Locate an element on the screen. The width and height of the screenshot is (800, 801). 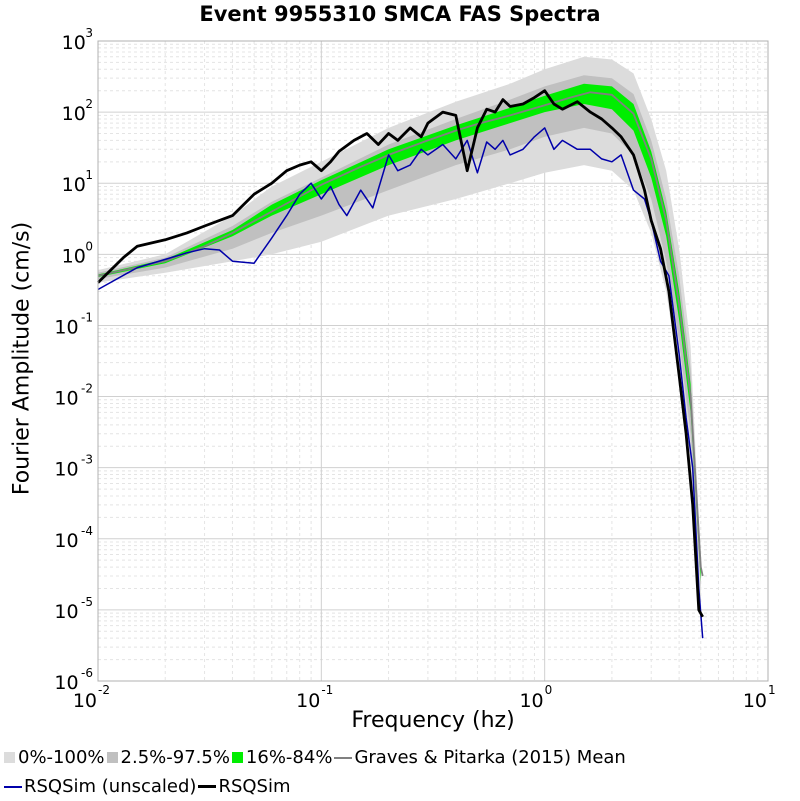
legend-item-band-0: 0%-100% is located at coordinates (54, 757).